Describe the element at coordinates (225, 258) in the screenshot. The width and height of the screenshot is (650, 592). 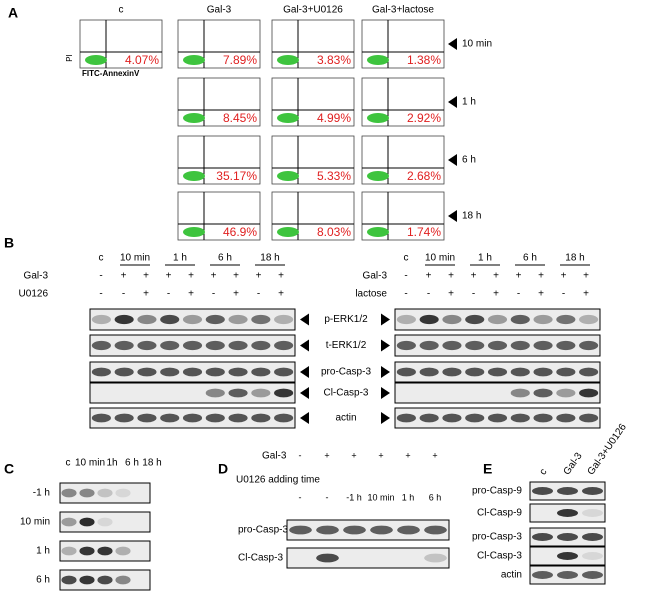
I see `time-header: 6 h` at that location.